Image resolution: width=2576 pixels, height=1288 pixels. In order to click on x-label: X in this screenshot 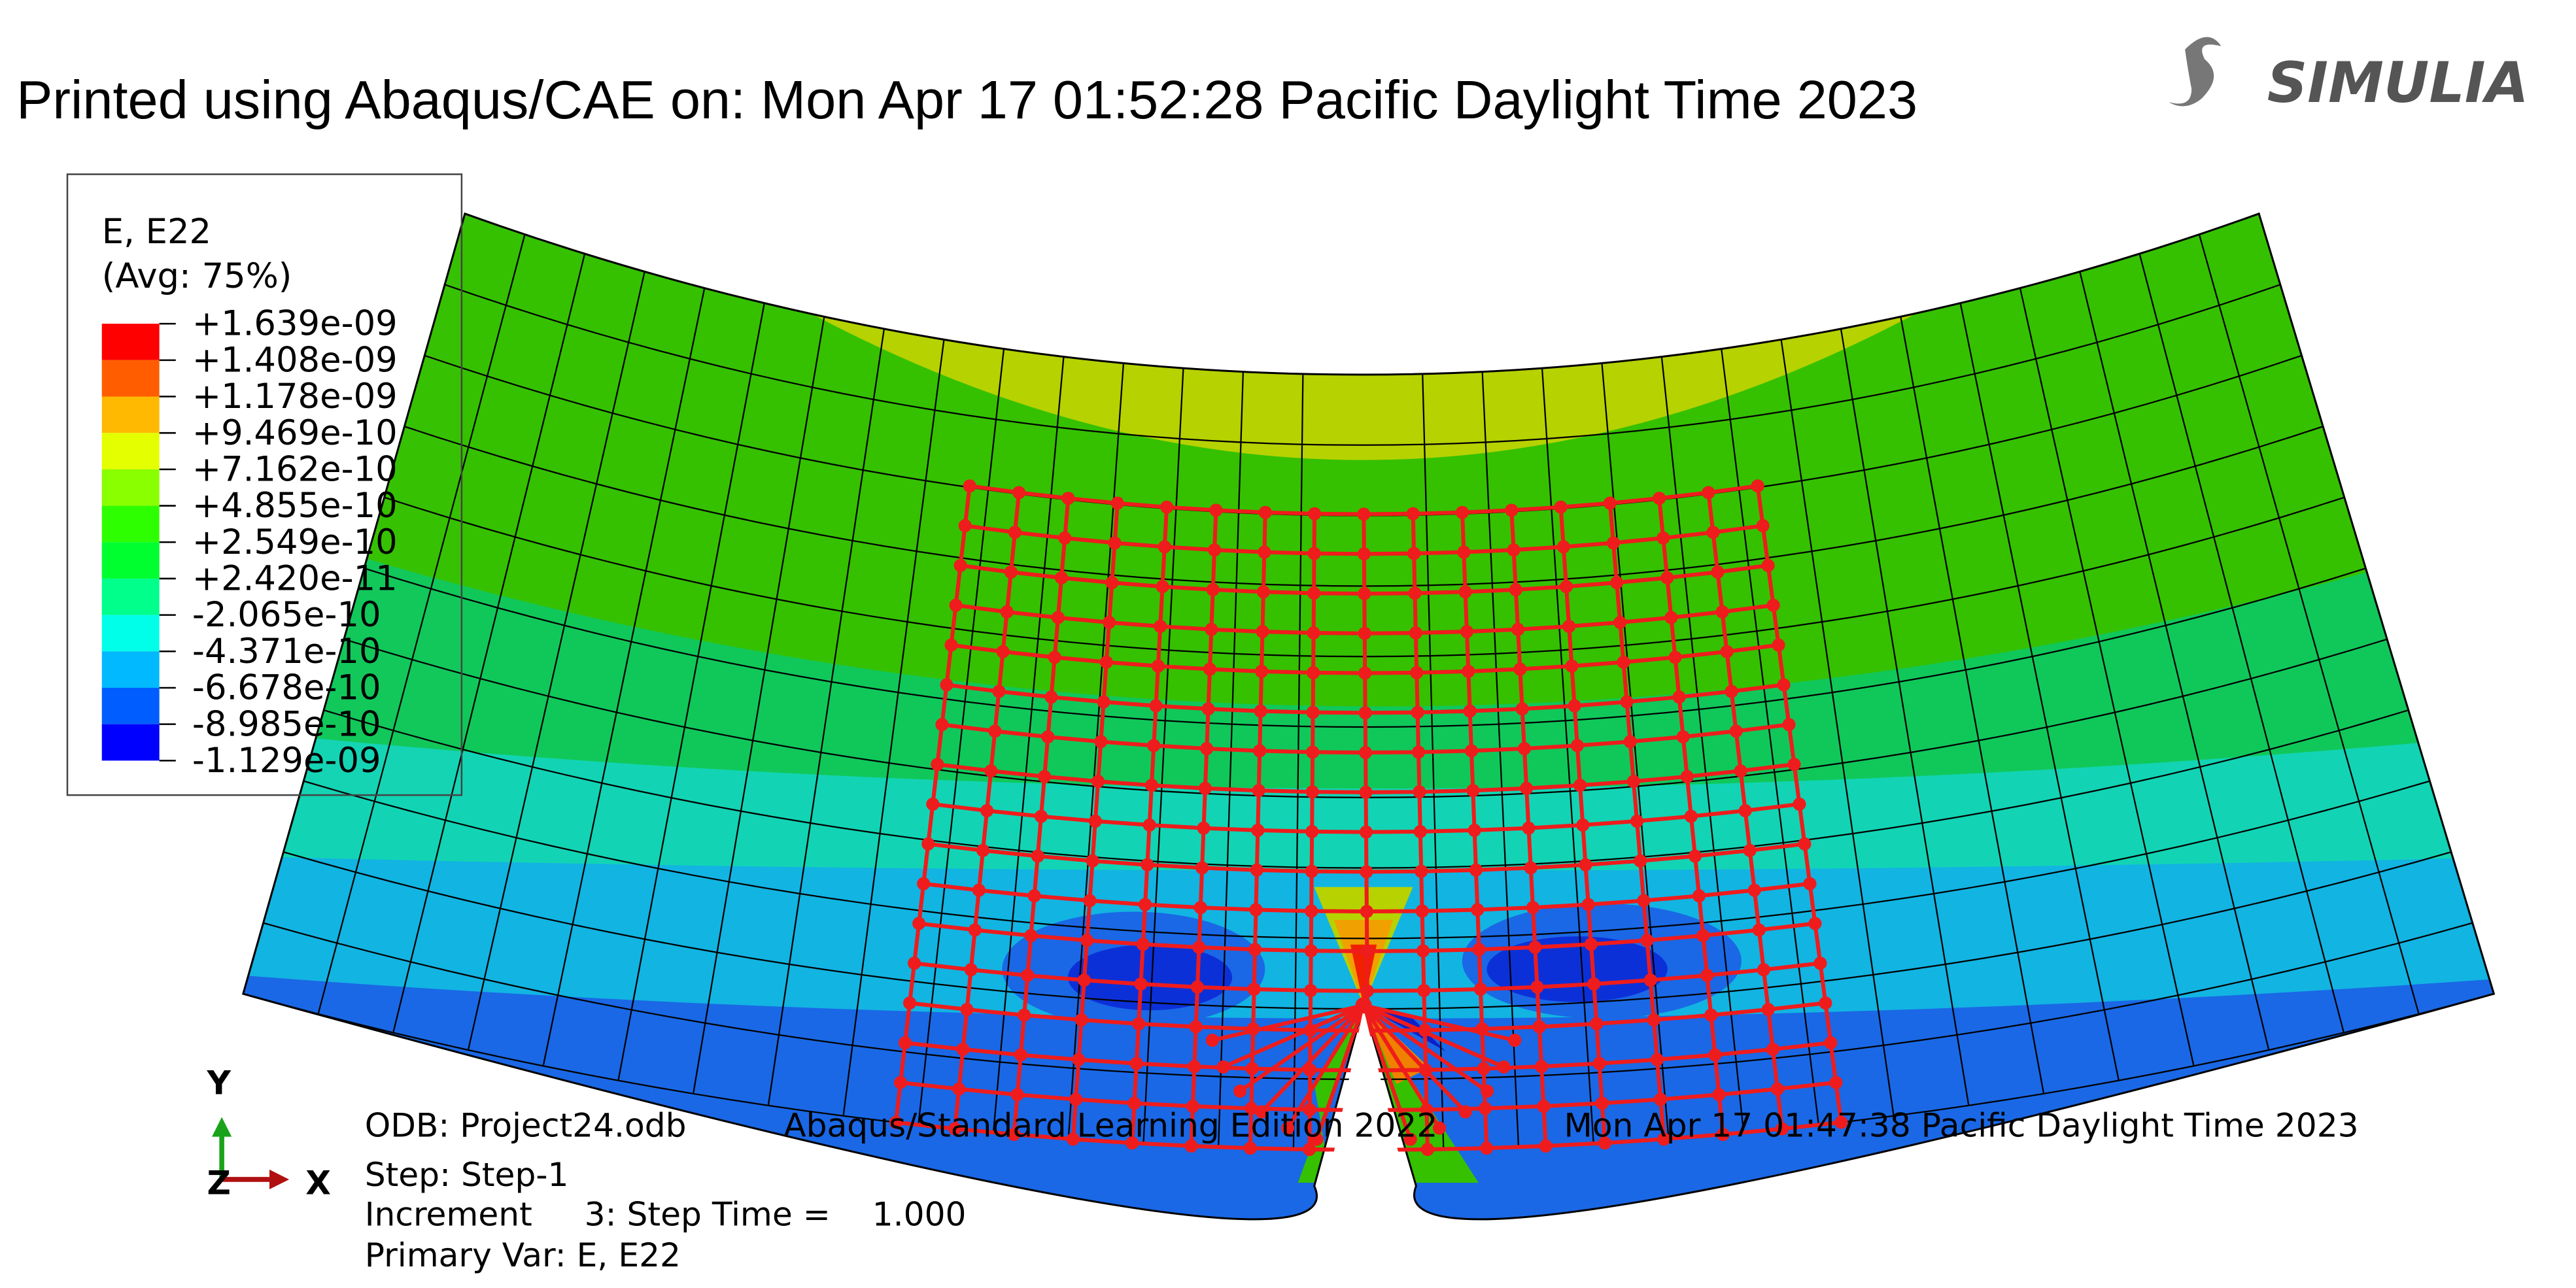, I will do `click(318, 1183)`.